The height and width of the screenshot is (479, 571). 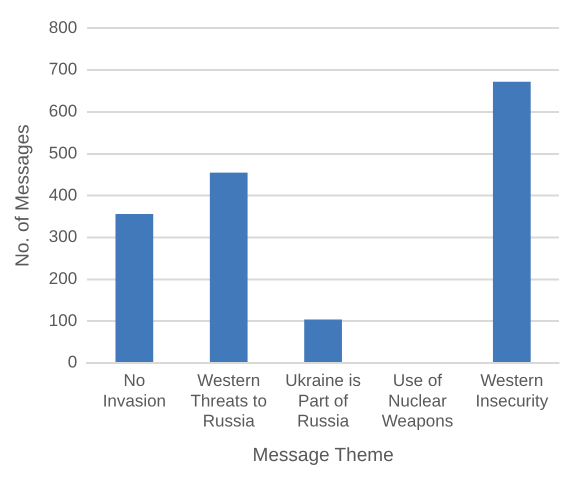 I want to click on x-axis-title: Message Theme, so click(x=323, y=455).